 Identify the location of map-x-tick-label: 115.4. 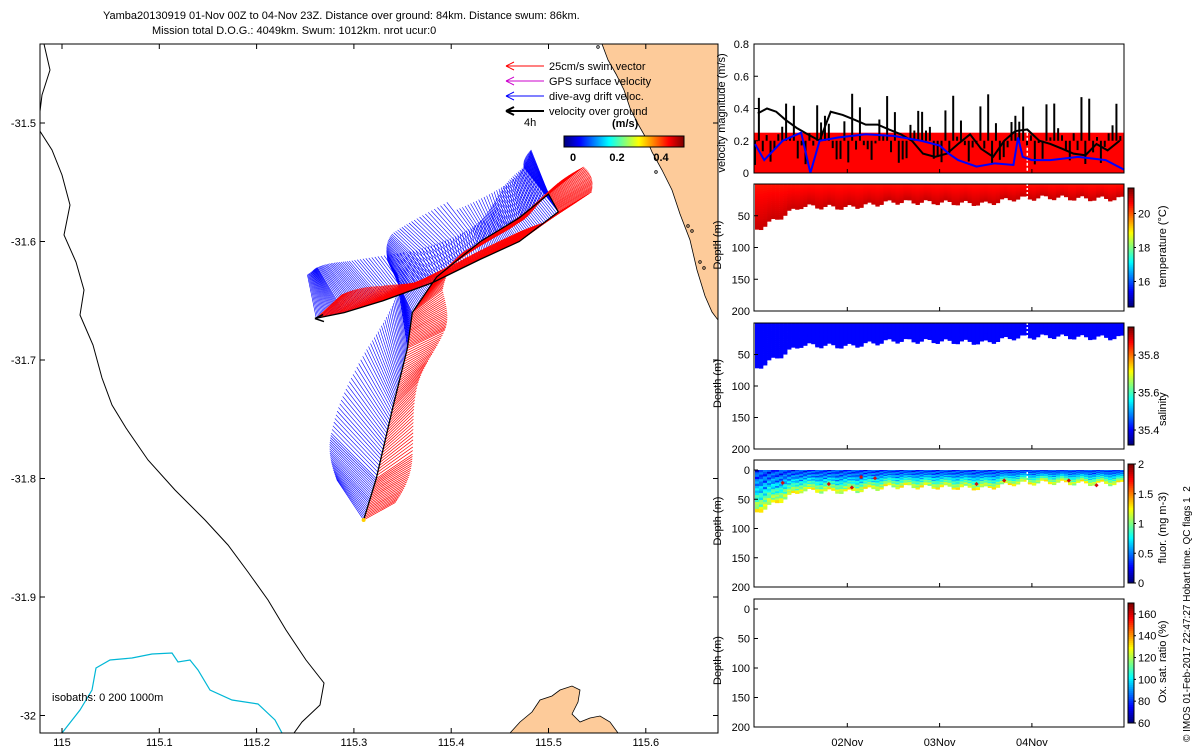
(451, 743).